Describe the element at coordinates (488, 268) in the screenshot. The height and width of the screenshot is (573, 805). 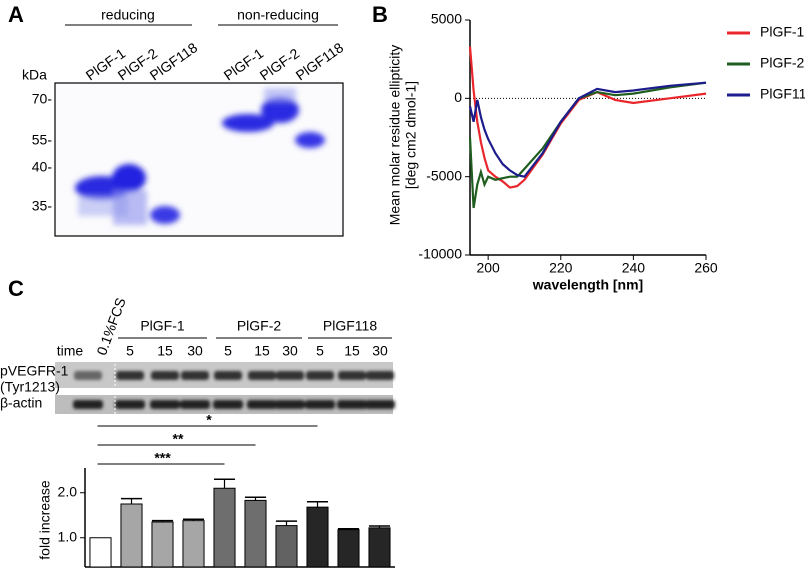
I see `x-tick-label: 200` at that location.